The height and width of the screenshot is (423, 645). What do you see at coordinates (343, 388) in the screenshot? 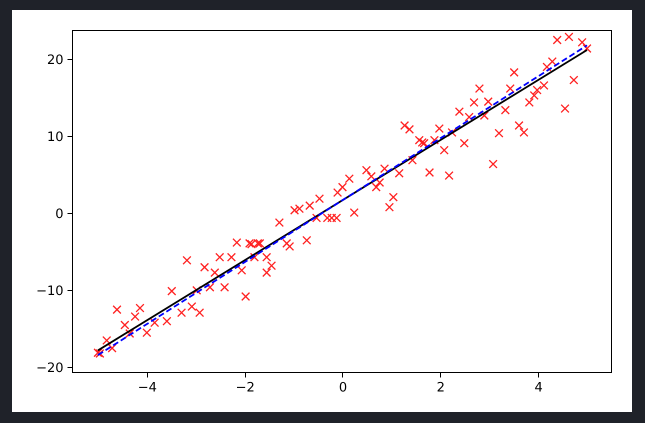
I see `x-tick-label: 0` at bounding box center [343, 388].